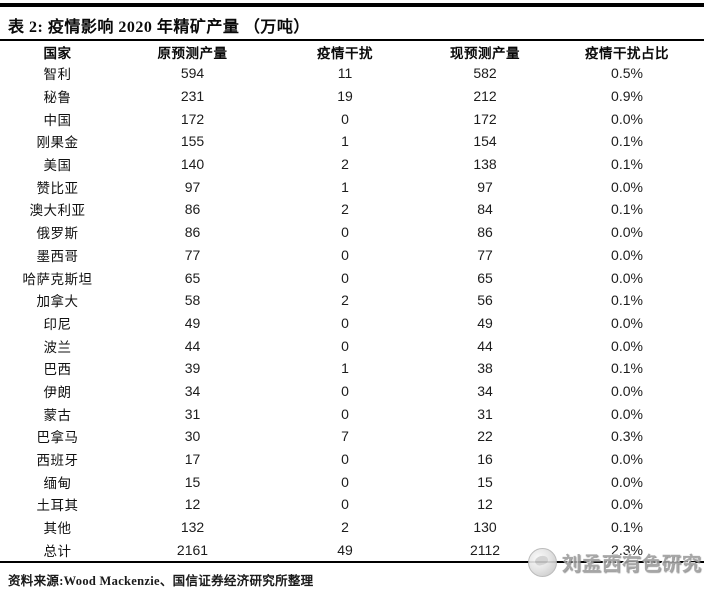 This screenshot has width=704, height=592. Describe the element at coordinates (352, 209) in the screenshot. I see `table-row: 澳大利亚 86 2 84 0.1%` at that location.